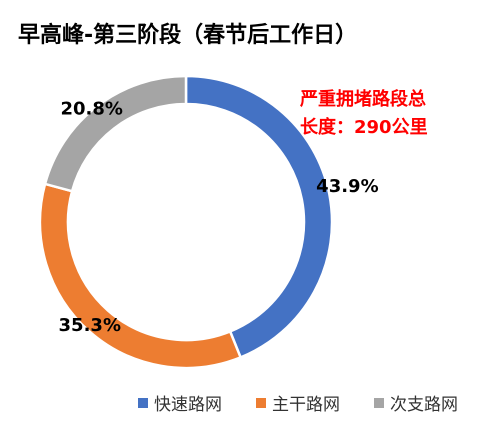 Image resolution: width=502 pixels, height=438 pixels. Describe the element at coordinates (363, 99) in the screenshot. I see `annotation-line-1: 严重拥堵路段总` at that location.